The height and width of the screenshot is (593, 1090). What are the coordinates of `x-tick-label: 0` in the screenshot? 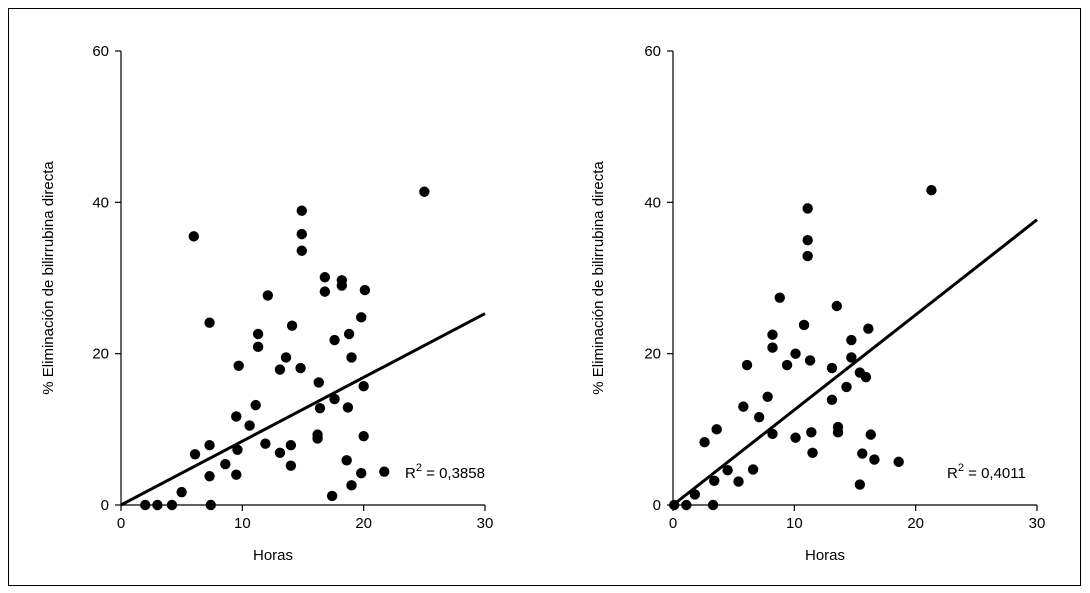 It's located at (121, 523).